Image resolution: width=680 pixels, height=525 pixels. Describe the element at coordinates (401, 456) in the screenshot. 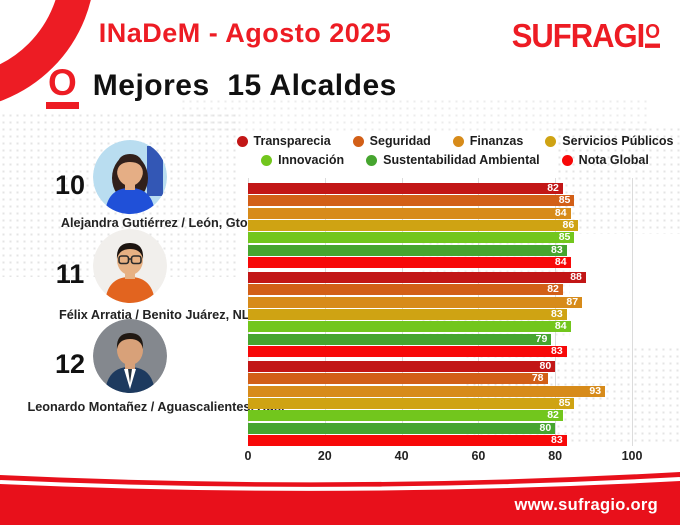

I see `x-axis-tick-label: 40` at that location.